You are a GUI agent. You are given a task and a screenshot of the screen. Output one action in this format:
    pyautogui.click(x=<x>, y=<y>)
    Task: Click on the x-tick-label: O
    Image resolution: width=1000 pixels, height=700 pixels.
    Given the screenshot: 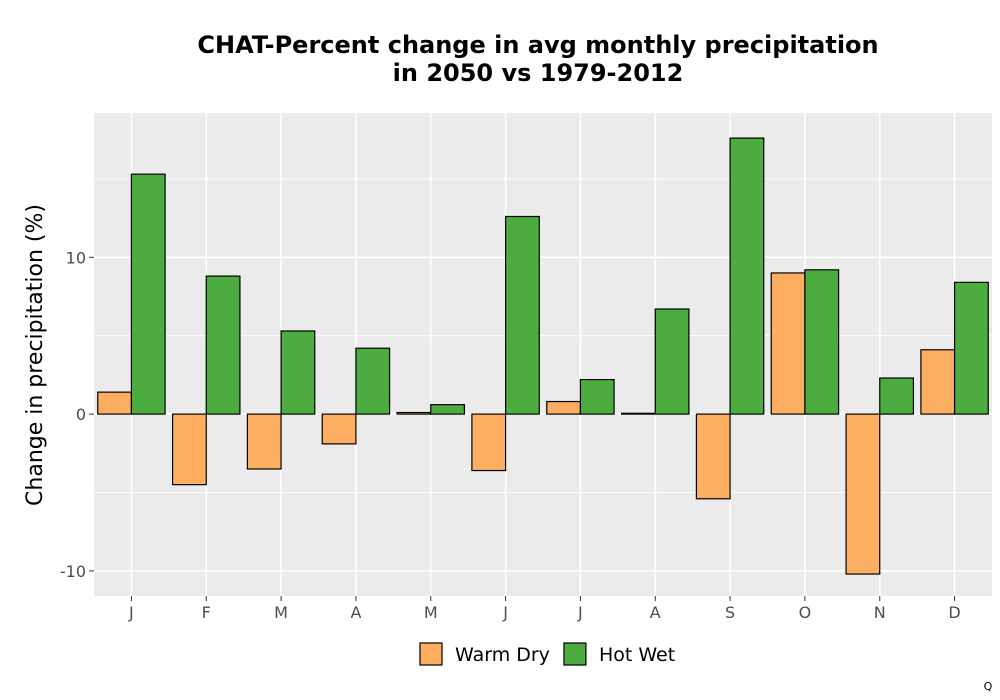 What is the action you would take?
    pyautogui.click(x=805, y=612)
    